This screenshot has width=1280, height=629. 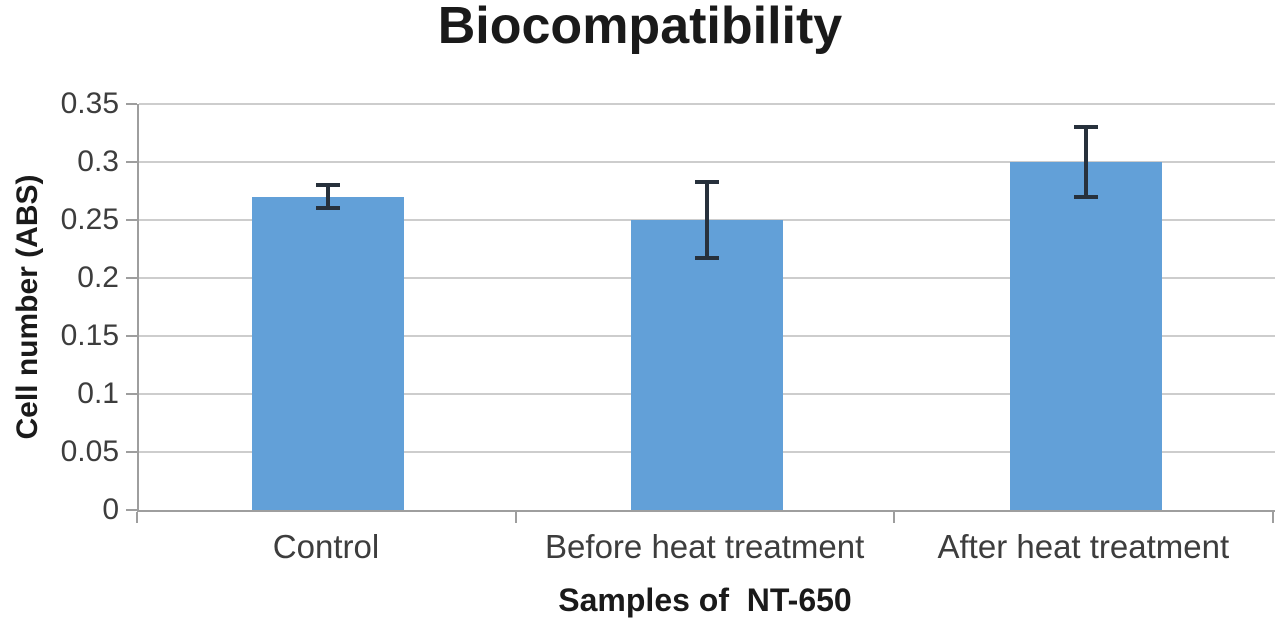 I want to click on error-bar-after-heat-treatment, so click(x=1085, y=162).